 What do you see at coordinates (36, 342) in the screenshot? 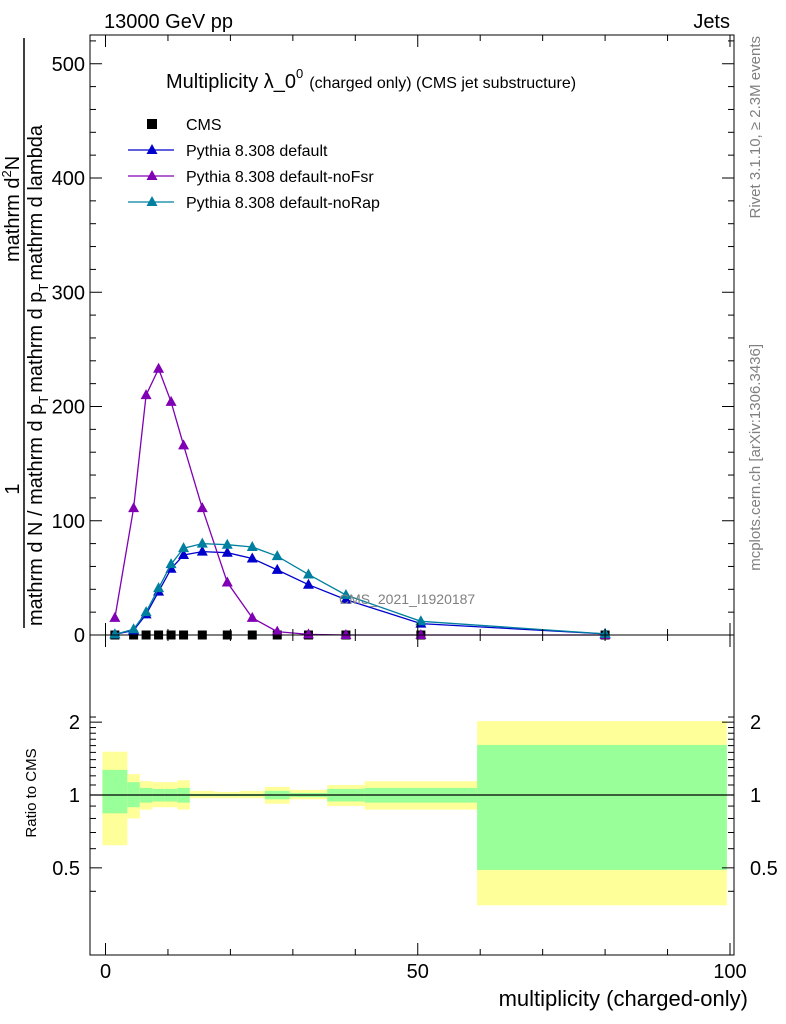
I see `ylabel-den-b: mathrm d p` at bounding box center [36, 342].